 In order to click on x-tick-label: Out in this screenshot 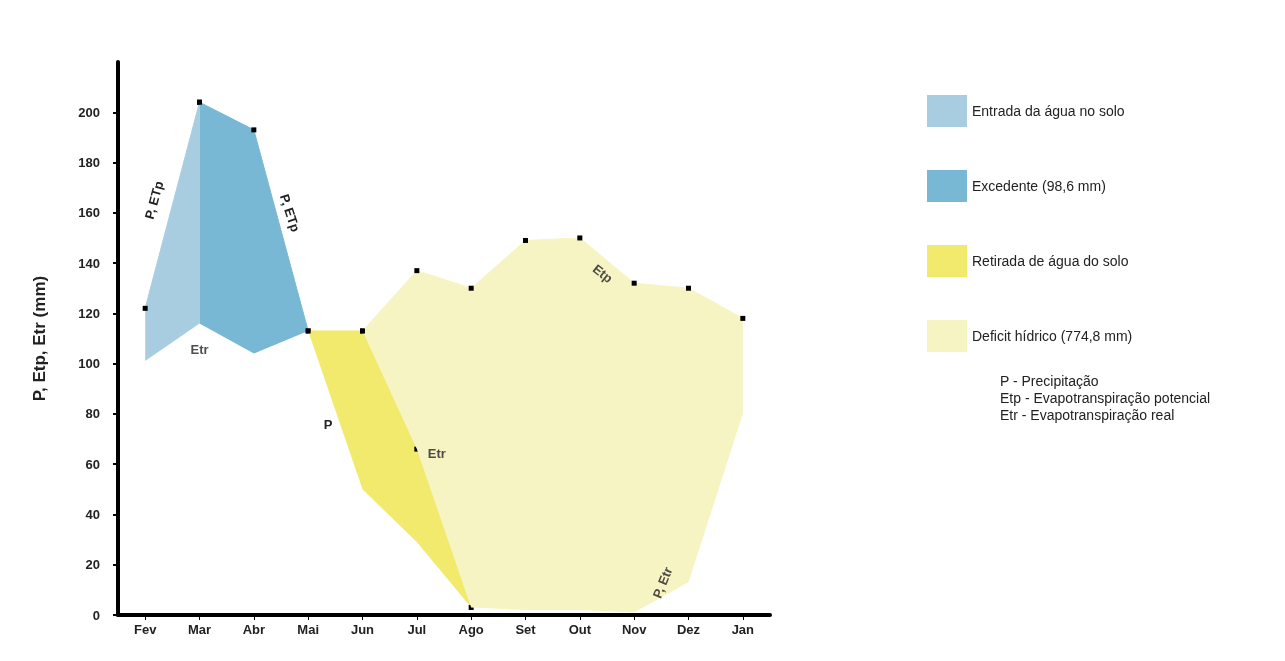, I will do `click(580, 629)`.